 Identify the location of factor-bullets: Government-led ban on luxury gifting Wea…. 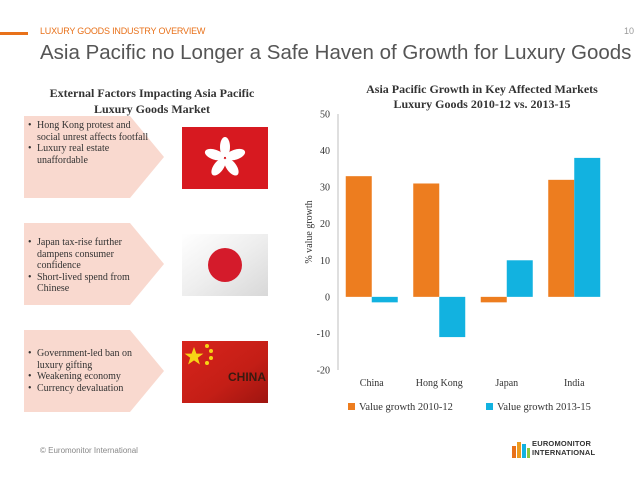
(90, 371).